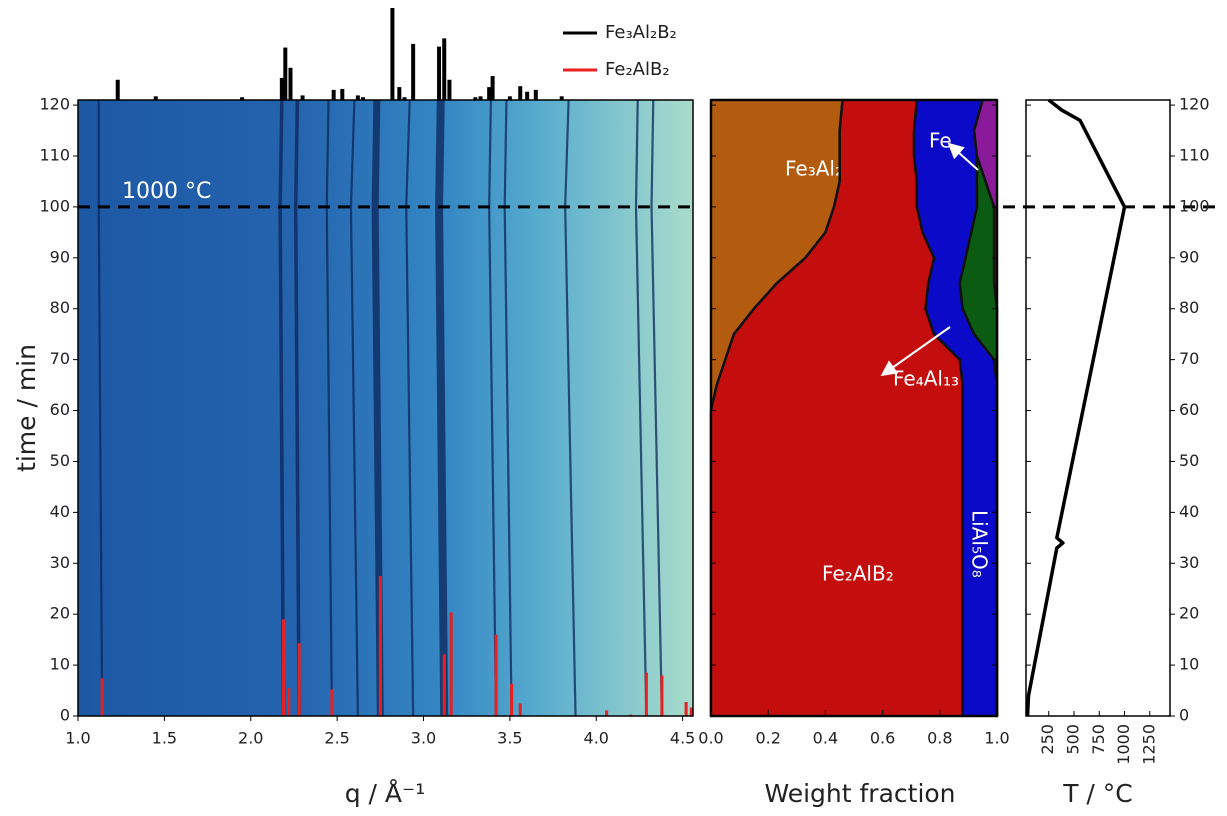  What do you see at coordinates (250, 738) in the screenshot?
I see `x-tick-label: 2.0` at bounding box center [250, 738].